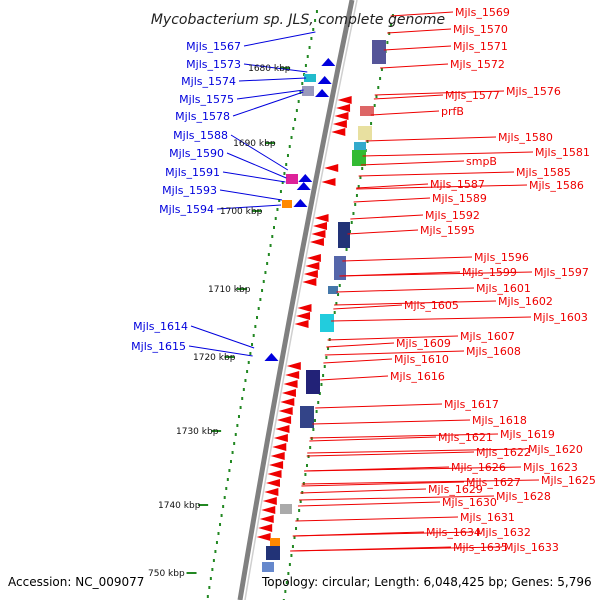  What do you see at coordinates (531, 547) in the screenshot?
I see `gene-label-right: Mjls_1633` at bounding box center [531, 547].